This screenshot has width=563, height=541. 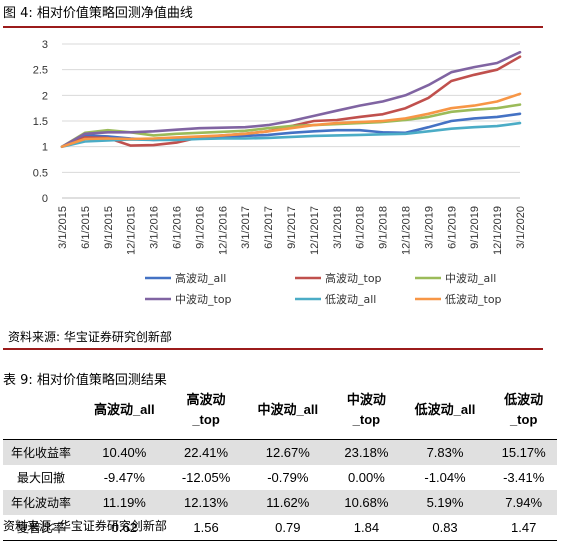 I want to click on legend-label: 低波动_all, so click(x=350, y=299).